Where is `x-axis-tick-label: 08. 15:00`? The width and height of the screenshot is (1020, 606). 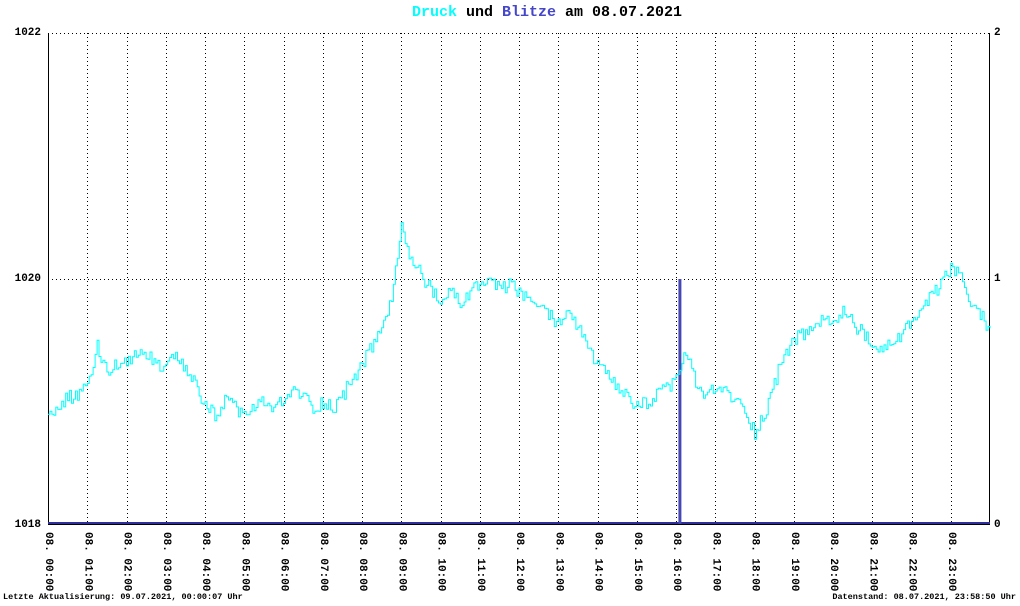
x-axis-tick-label: 08. 15:00 is located at coordinates (636, 562).